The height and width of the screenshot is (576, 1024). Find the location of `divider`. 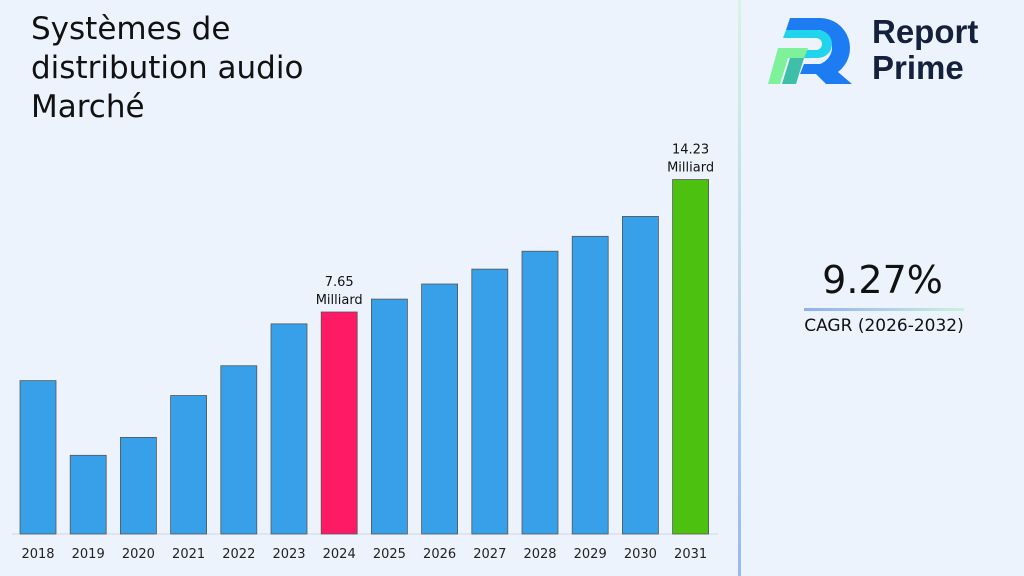

divider is located at coordinates (739, 288).